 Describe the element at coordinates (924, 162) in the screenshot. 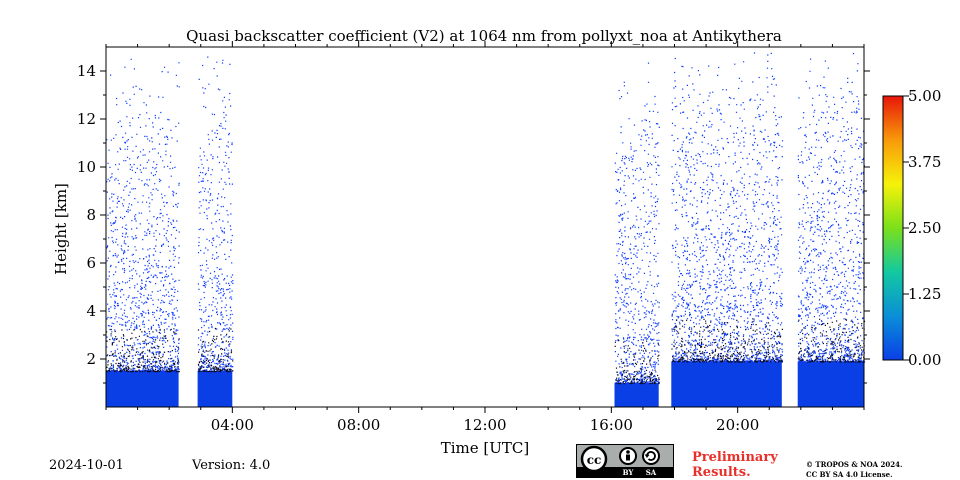

I see `colorbar-tick-label-3: 3.75` at that location.